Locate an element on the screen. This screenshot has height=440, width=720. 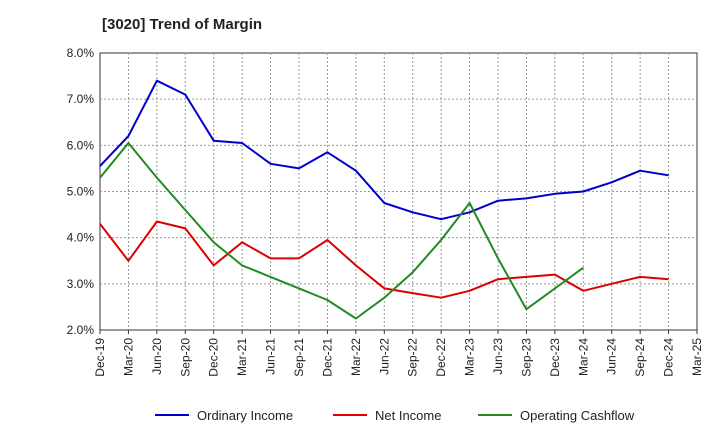
x-tick-label: Dec-22 is located at coordinates (441, 357).